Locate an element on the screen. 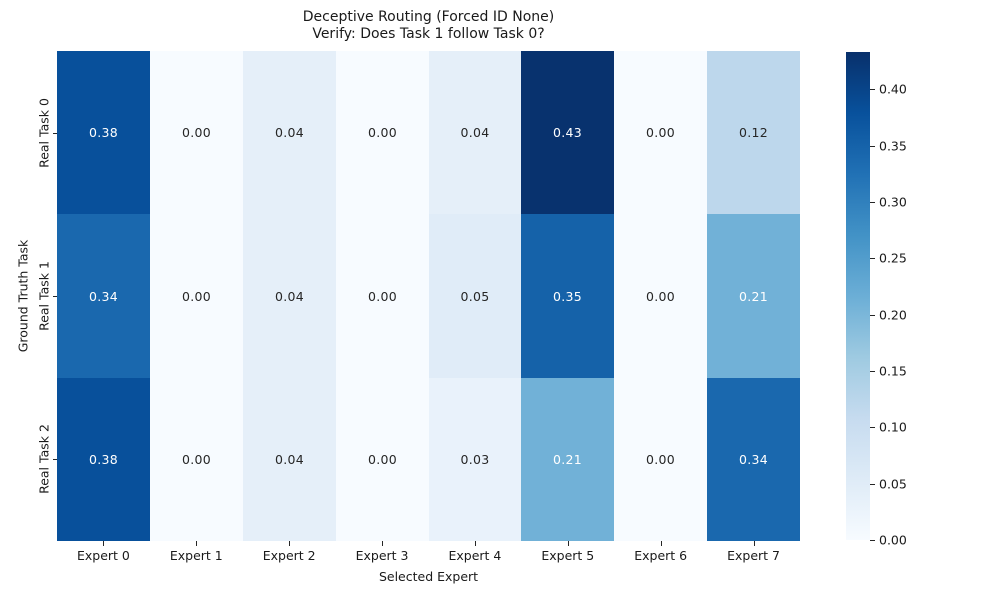  y-tick-label: Real Task 0 is located at coordinates (44, 132).